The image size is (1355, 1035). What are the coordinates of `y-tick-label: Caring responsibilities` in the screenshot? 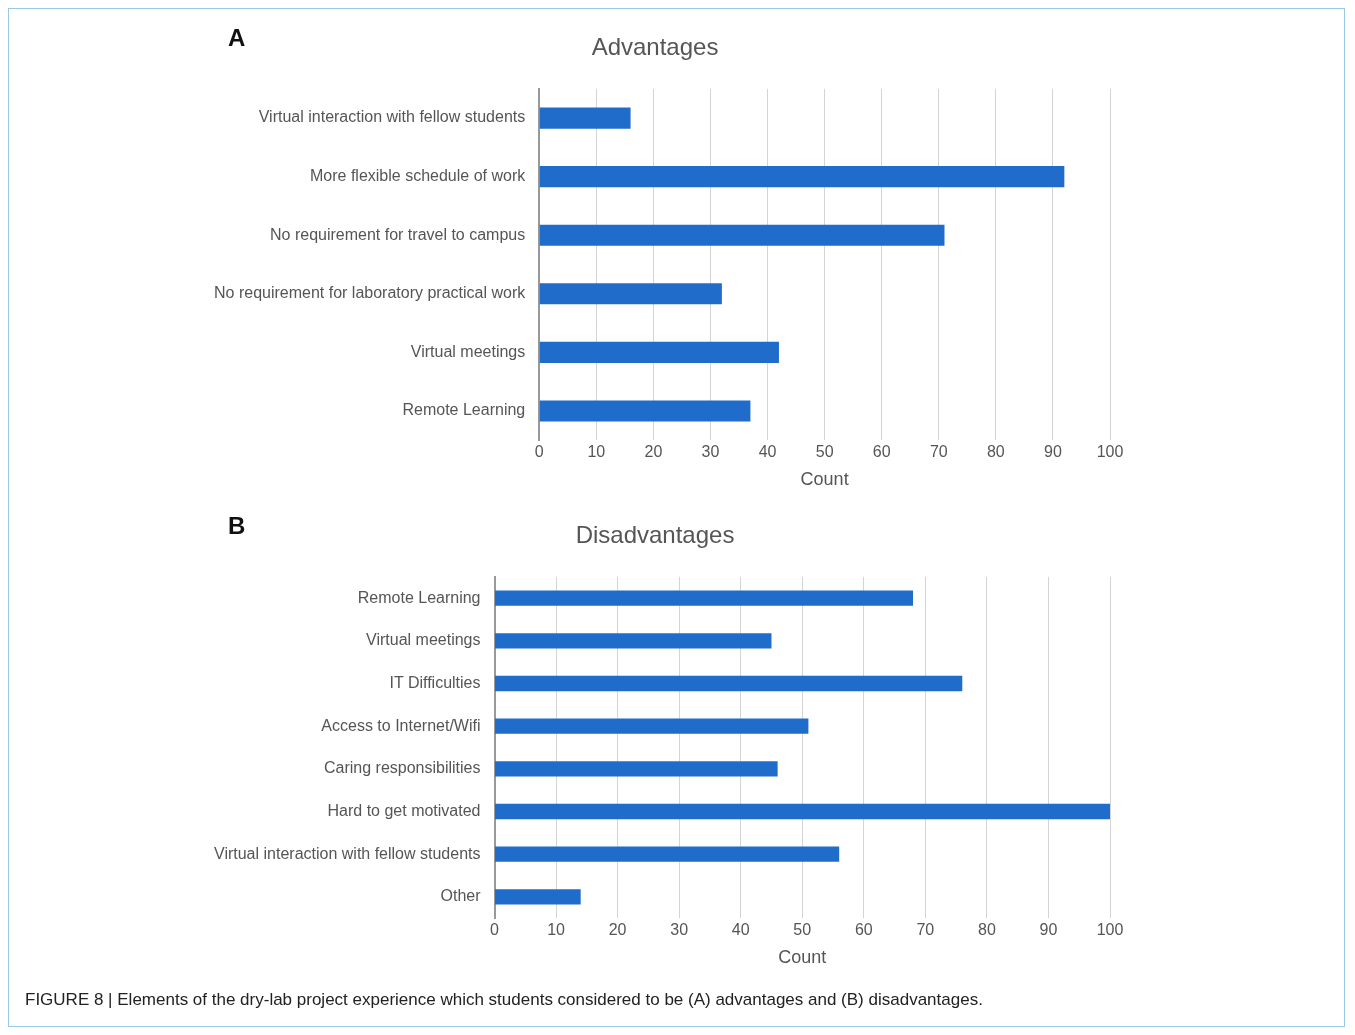 It's located at (402, 768).